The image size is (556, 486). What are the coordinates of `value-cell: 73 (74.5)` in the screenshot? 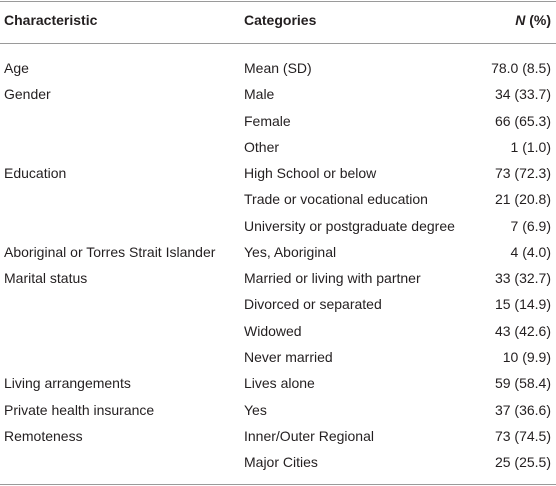 It's located at (522, 435).